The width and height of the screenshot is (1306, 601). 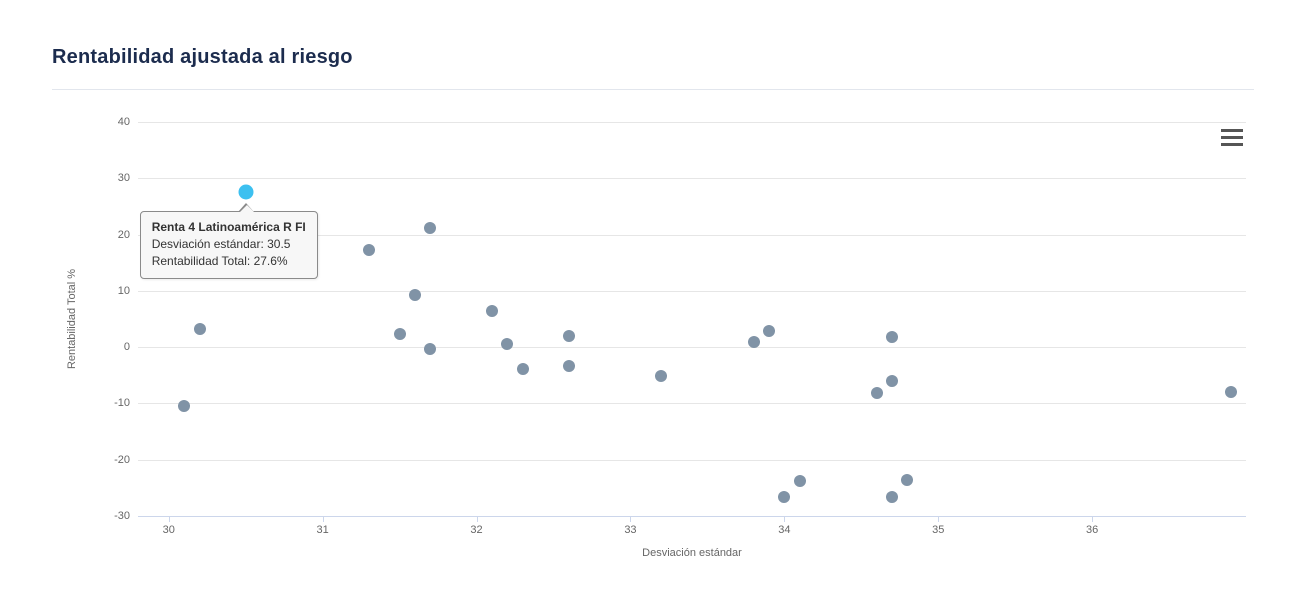 What do you see at coordinates (123, 122) in the screenshot?
I see `y-tick-label-40: 40` at bounding box center [123, 122].